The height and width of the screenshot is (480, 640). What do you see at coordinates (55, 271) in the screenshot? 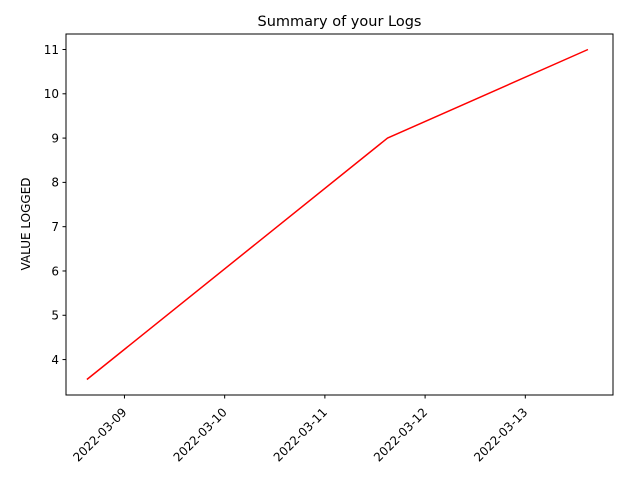
I see `y-tick-label: 6` at bounding box center [55, 271].